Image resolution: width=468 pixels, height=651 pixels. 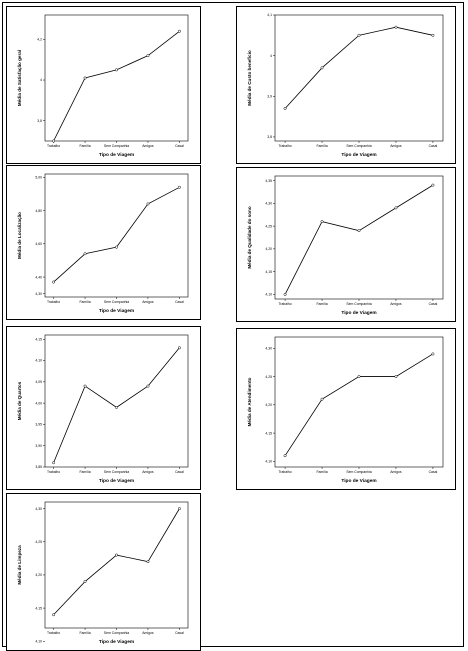 I want to click on y-tick-label: 5,00, so click(x=38, y=178).